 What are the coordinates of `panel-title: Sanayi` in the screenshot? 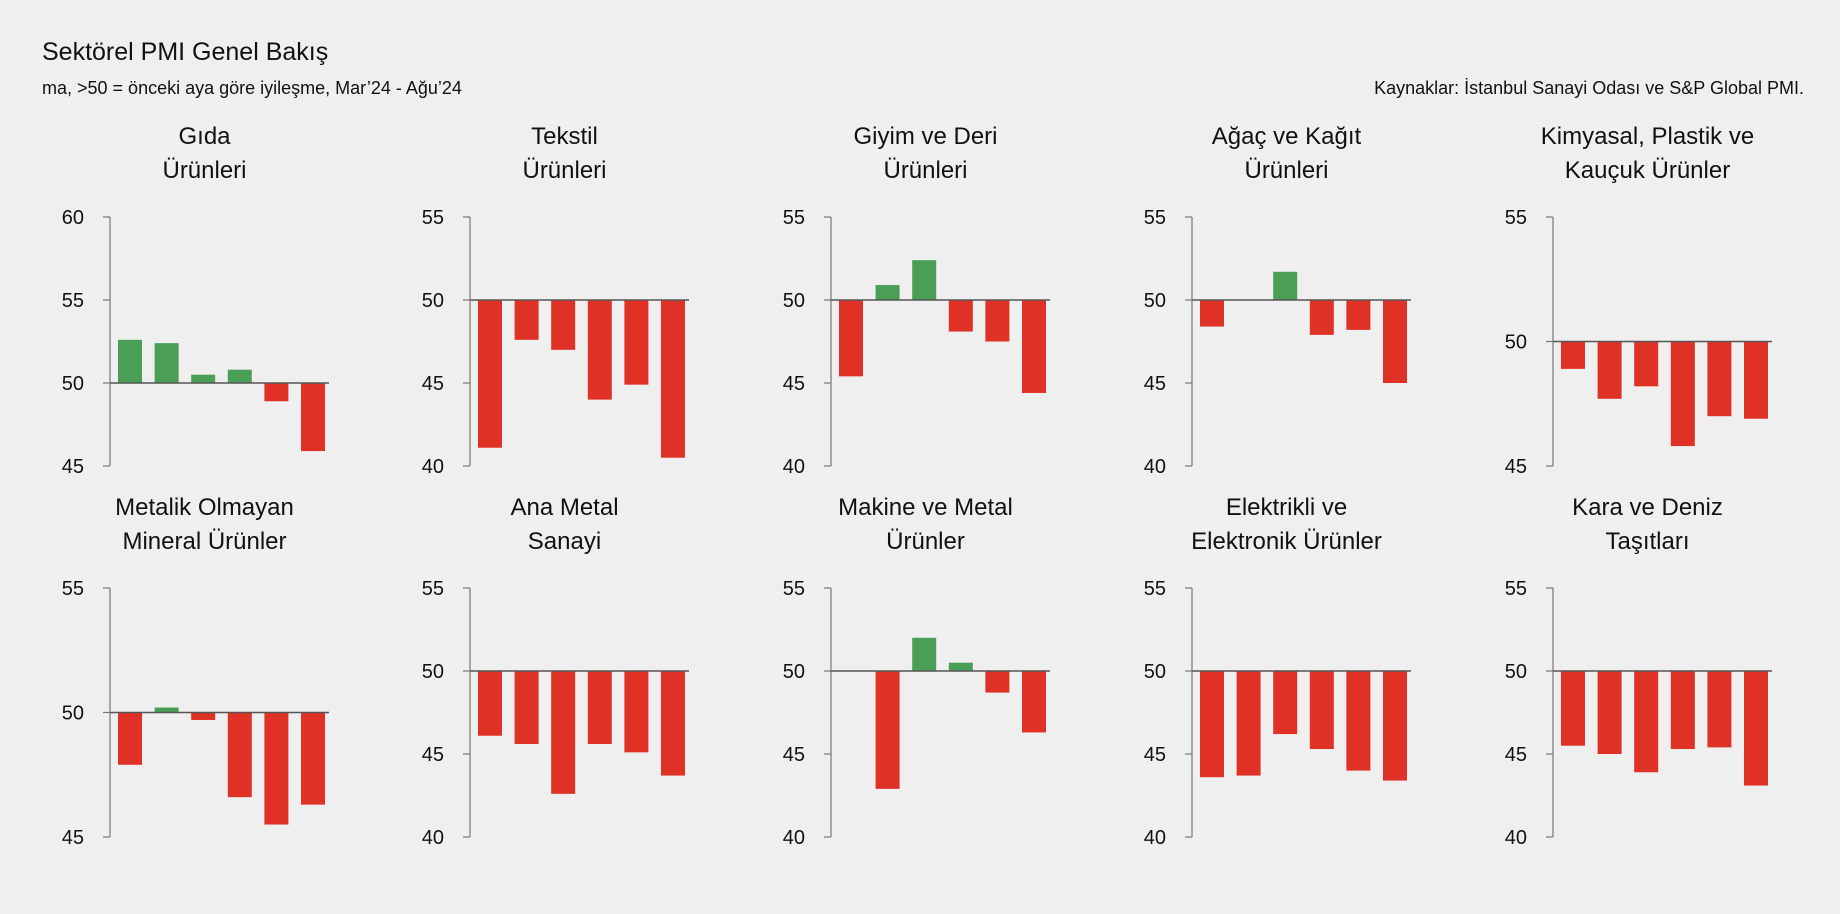 It's located at (564, 541).